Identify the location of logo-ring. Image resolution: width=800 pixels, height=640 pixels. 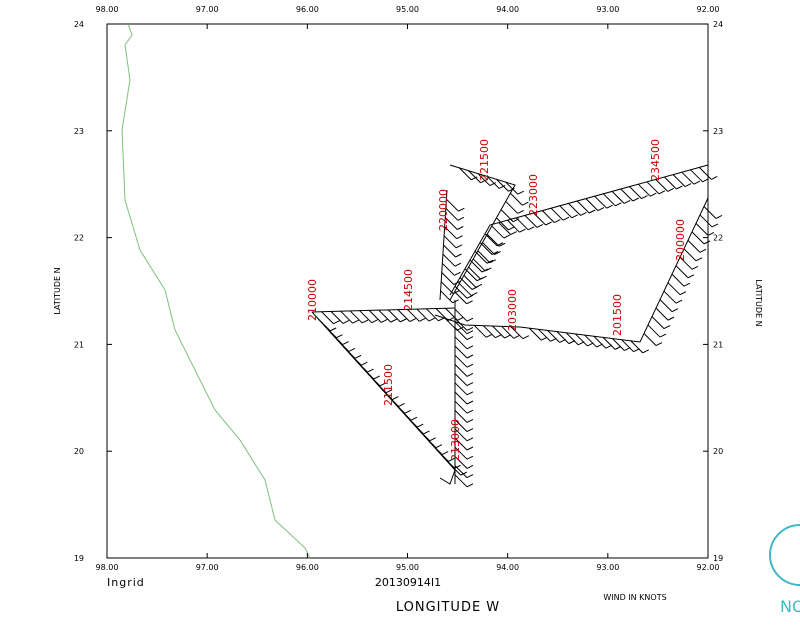
(784, 555).